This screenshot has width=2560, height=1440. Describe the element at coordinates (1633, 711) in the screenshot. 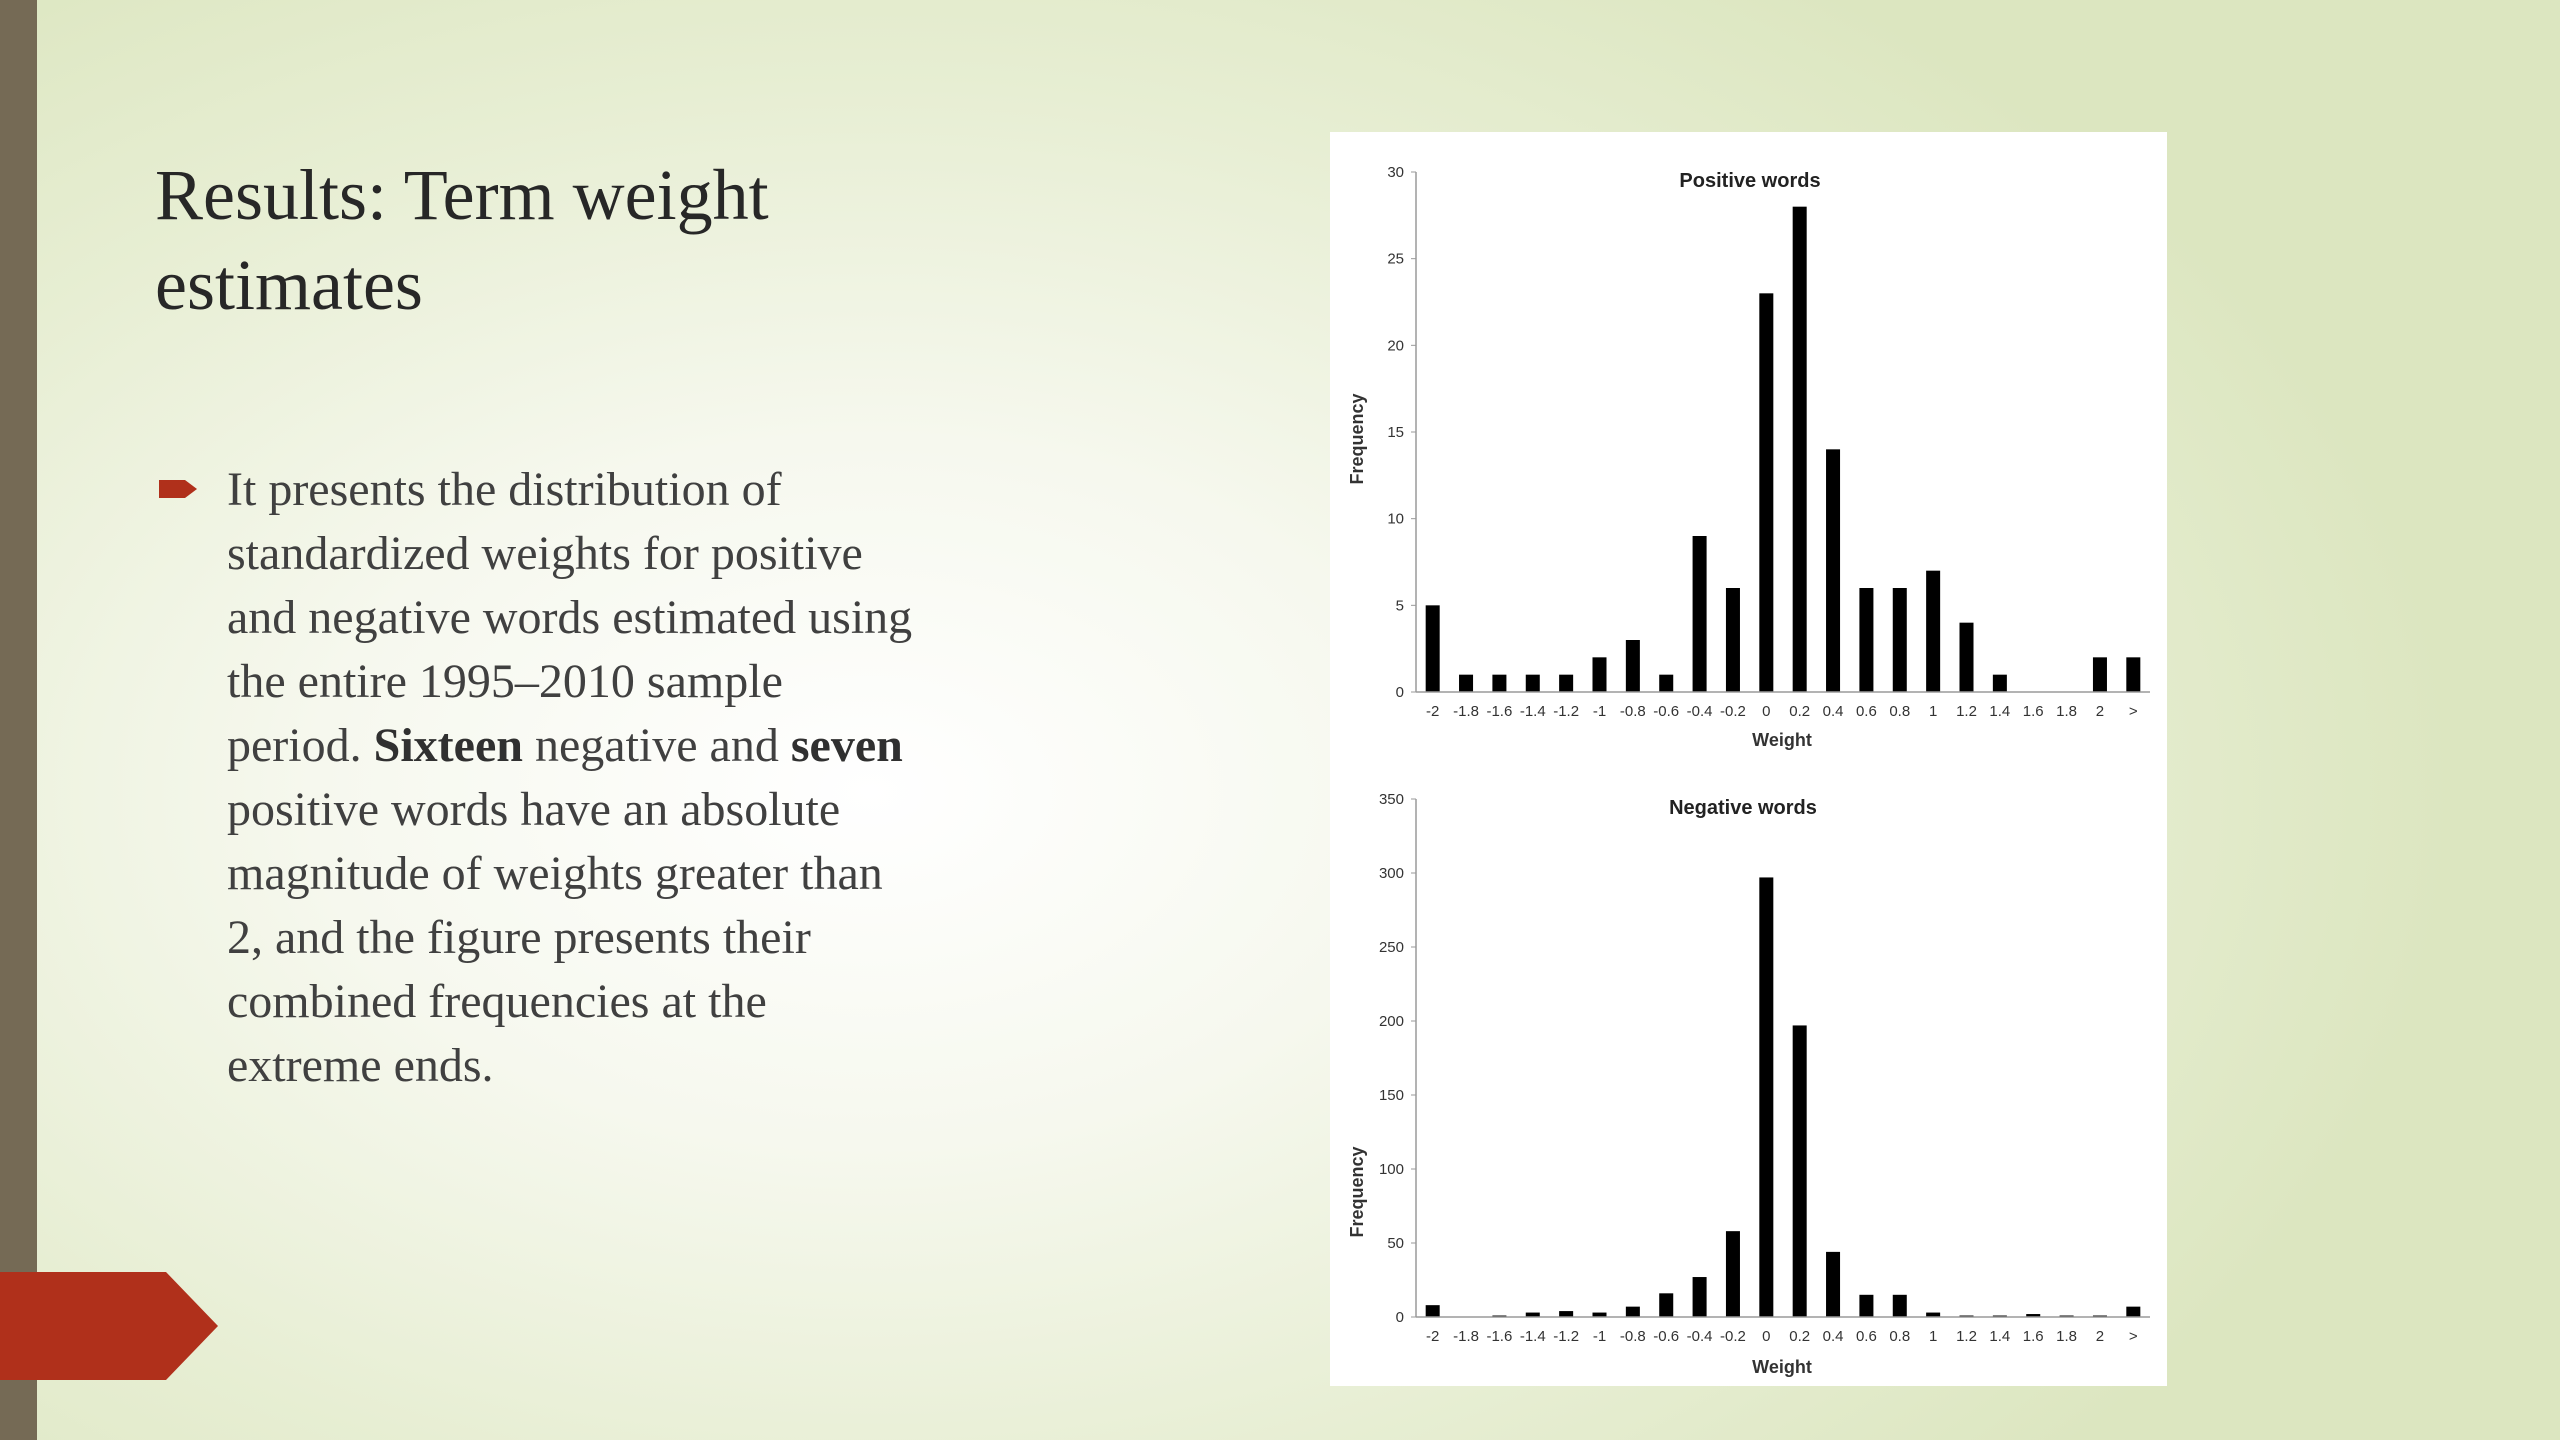

I see `x-tick-label: -0.8` at that location.